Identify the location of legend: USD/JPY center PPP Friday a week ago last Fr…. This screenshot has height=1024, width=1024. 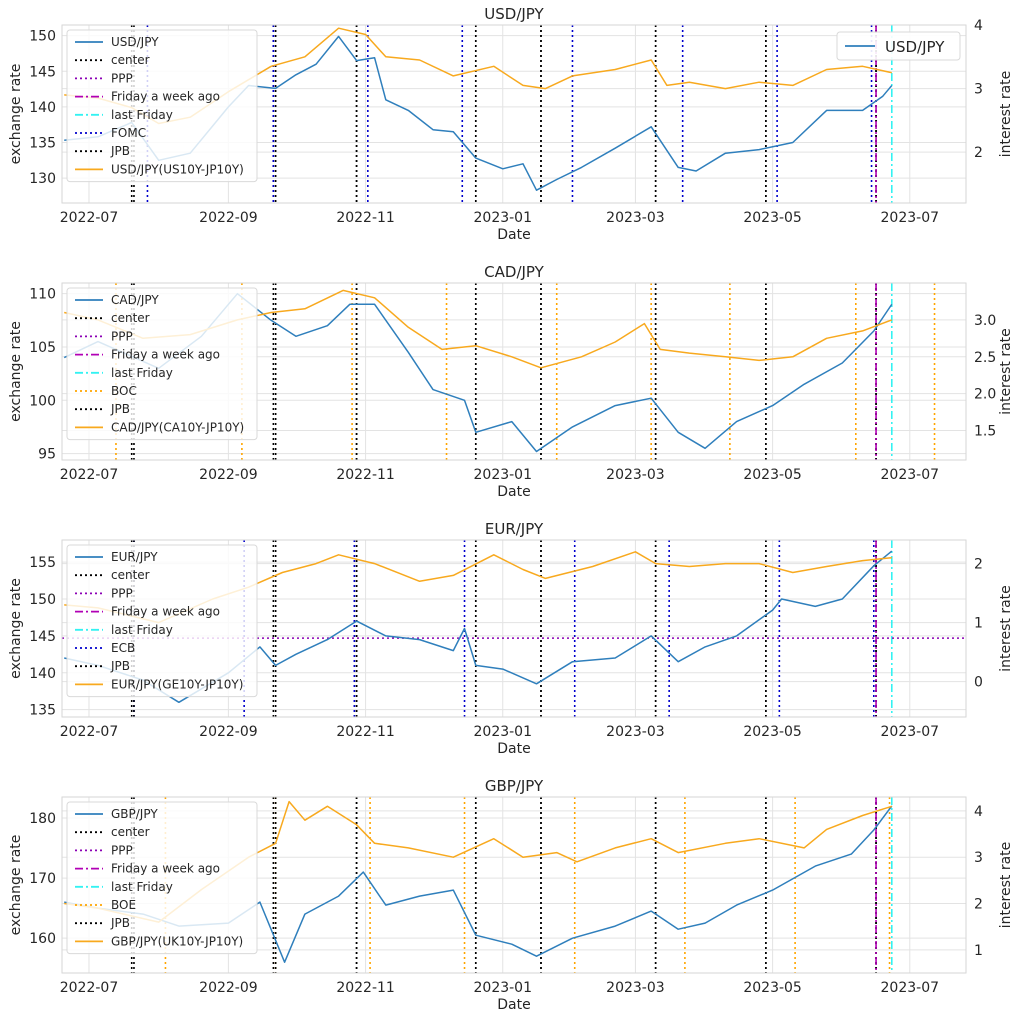
(162, 106).